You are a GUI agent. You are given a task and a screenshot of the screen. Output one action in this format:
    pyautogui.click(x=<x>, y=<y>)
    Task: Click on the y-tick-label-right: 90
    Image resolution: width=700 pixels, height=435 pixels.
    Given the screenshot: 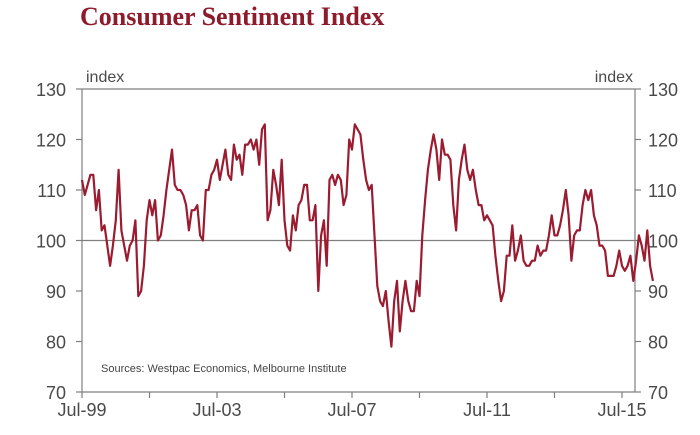 What is the action you would take?
    pyautogui.click(x=658, y=292)
    